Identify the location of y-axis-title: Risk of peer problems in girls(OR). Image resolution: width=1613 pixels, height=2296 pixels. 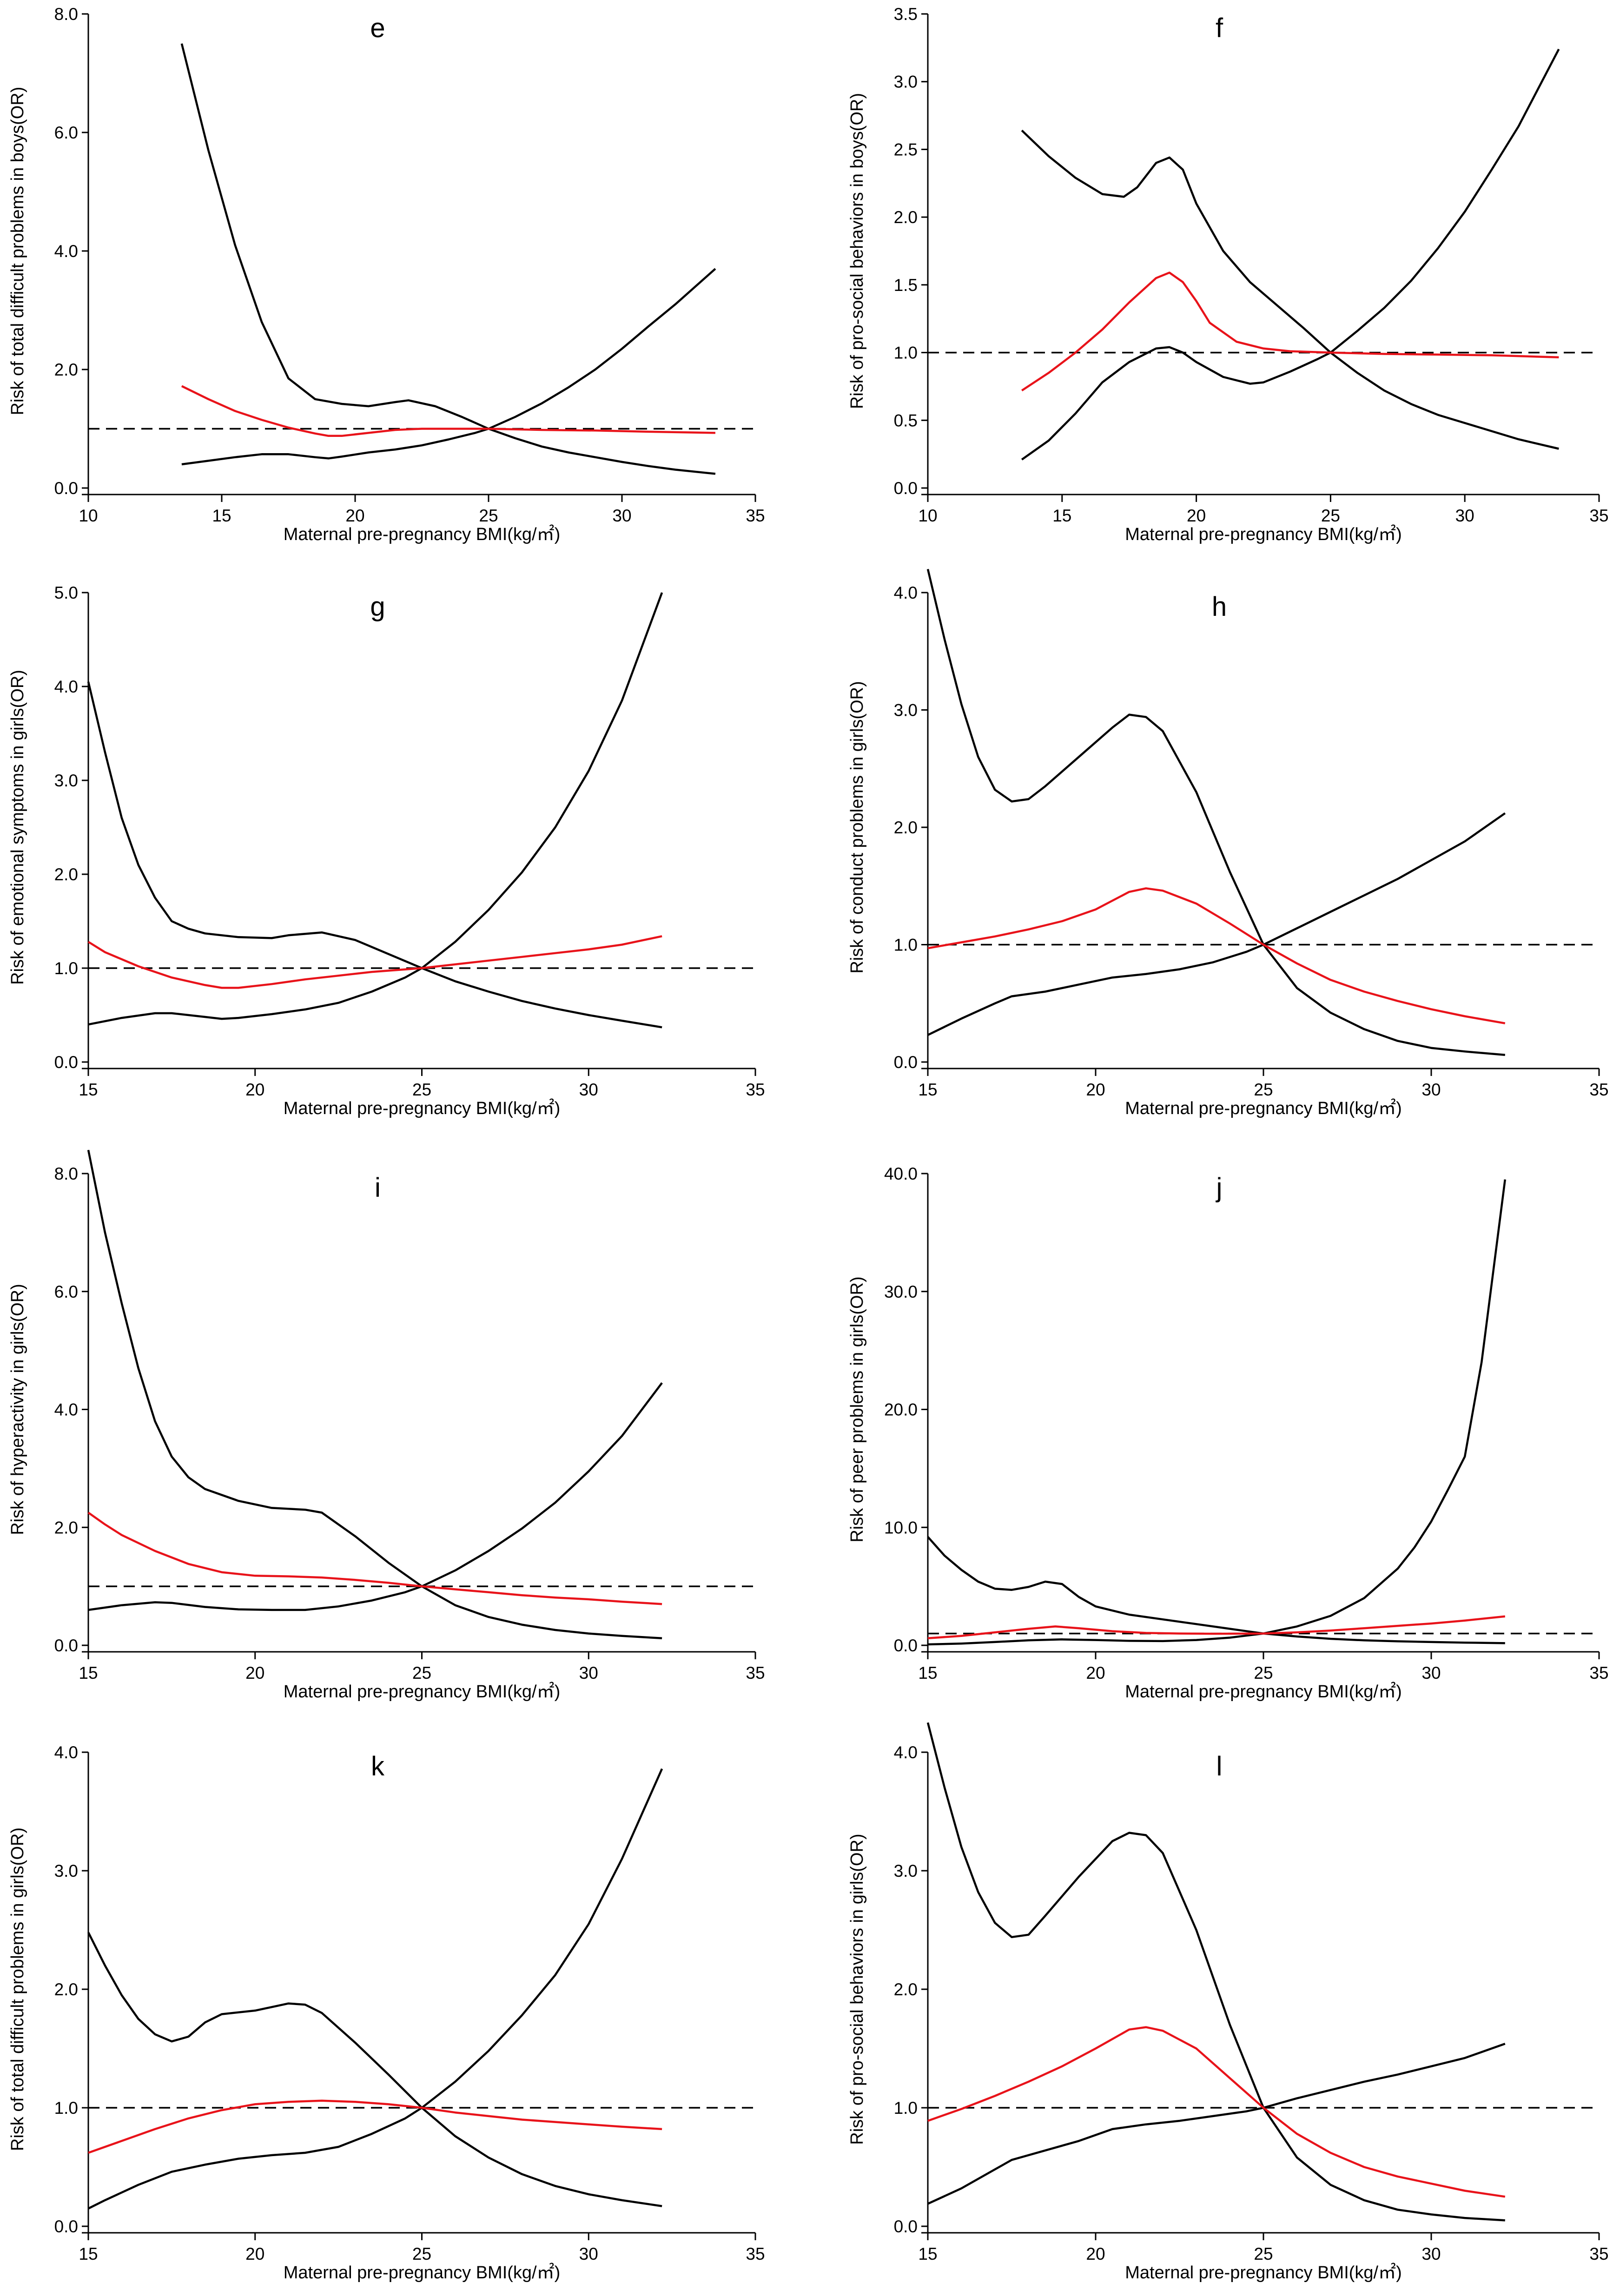
(857, 1409).